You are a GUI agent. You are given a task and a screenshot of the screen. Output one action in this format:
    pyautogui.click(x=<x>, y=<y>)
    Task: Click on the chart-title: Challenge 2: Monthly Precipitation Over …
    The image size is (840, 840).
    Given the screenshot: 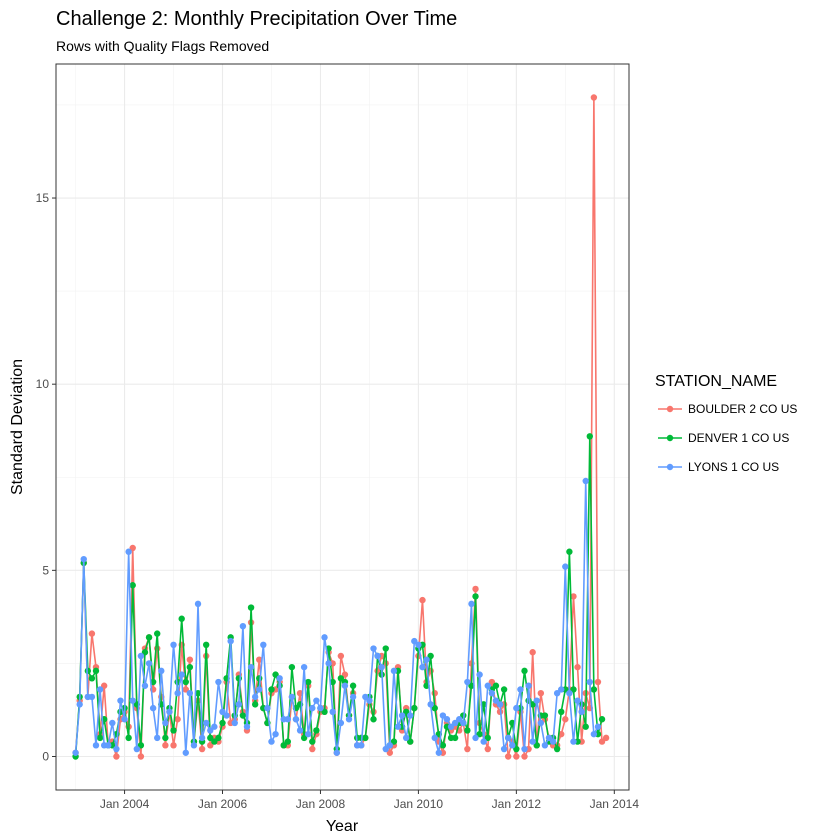 What is the action you would take?
    pyautogui.click(x=256, y=19)
    